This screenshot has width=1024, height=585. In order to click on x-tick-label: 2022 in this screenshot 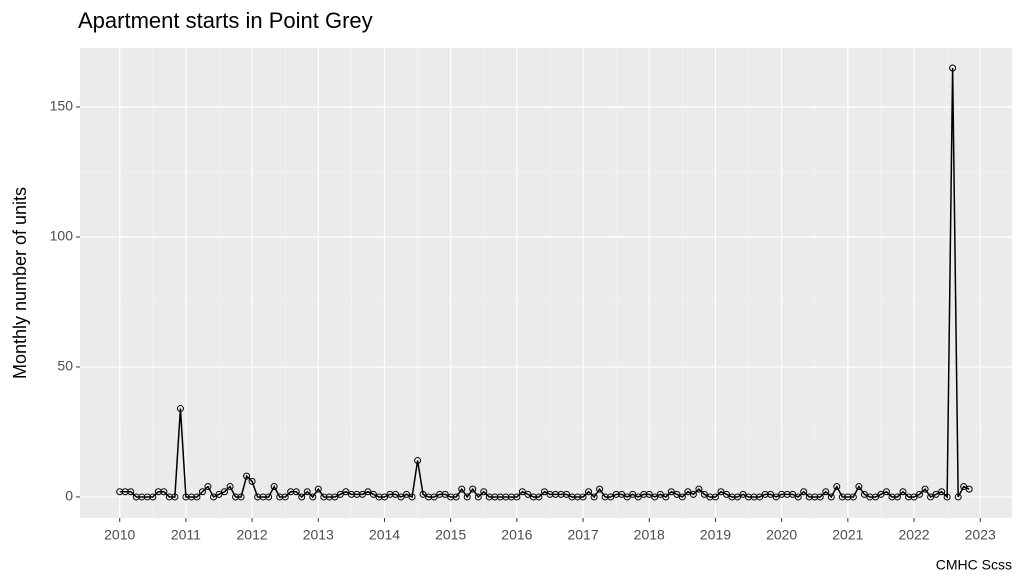, I will do `click(913, 535)`.